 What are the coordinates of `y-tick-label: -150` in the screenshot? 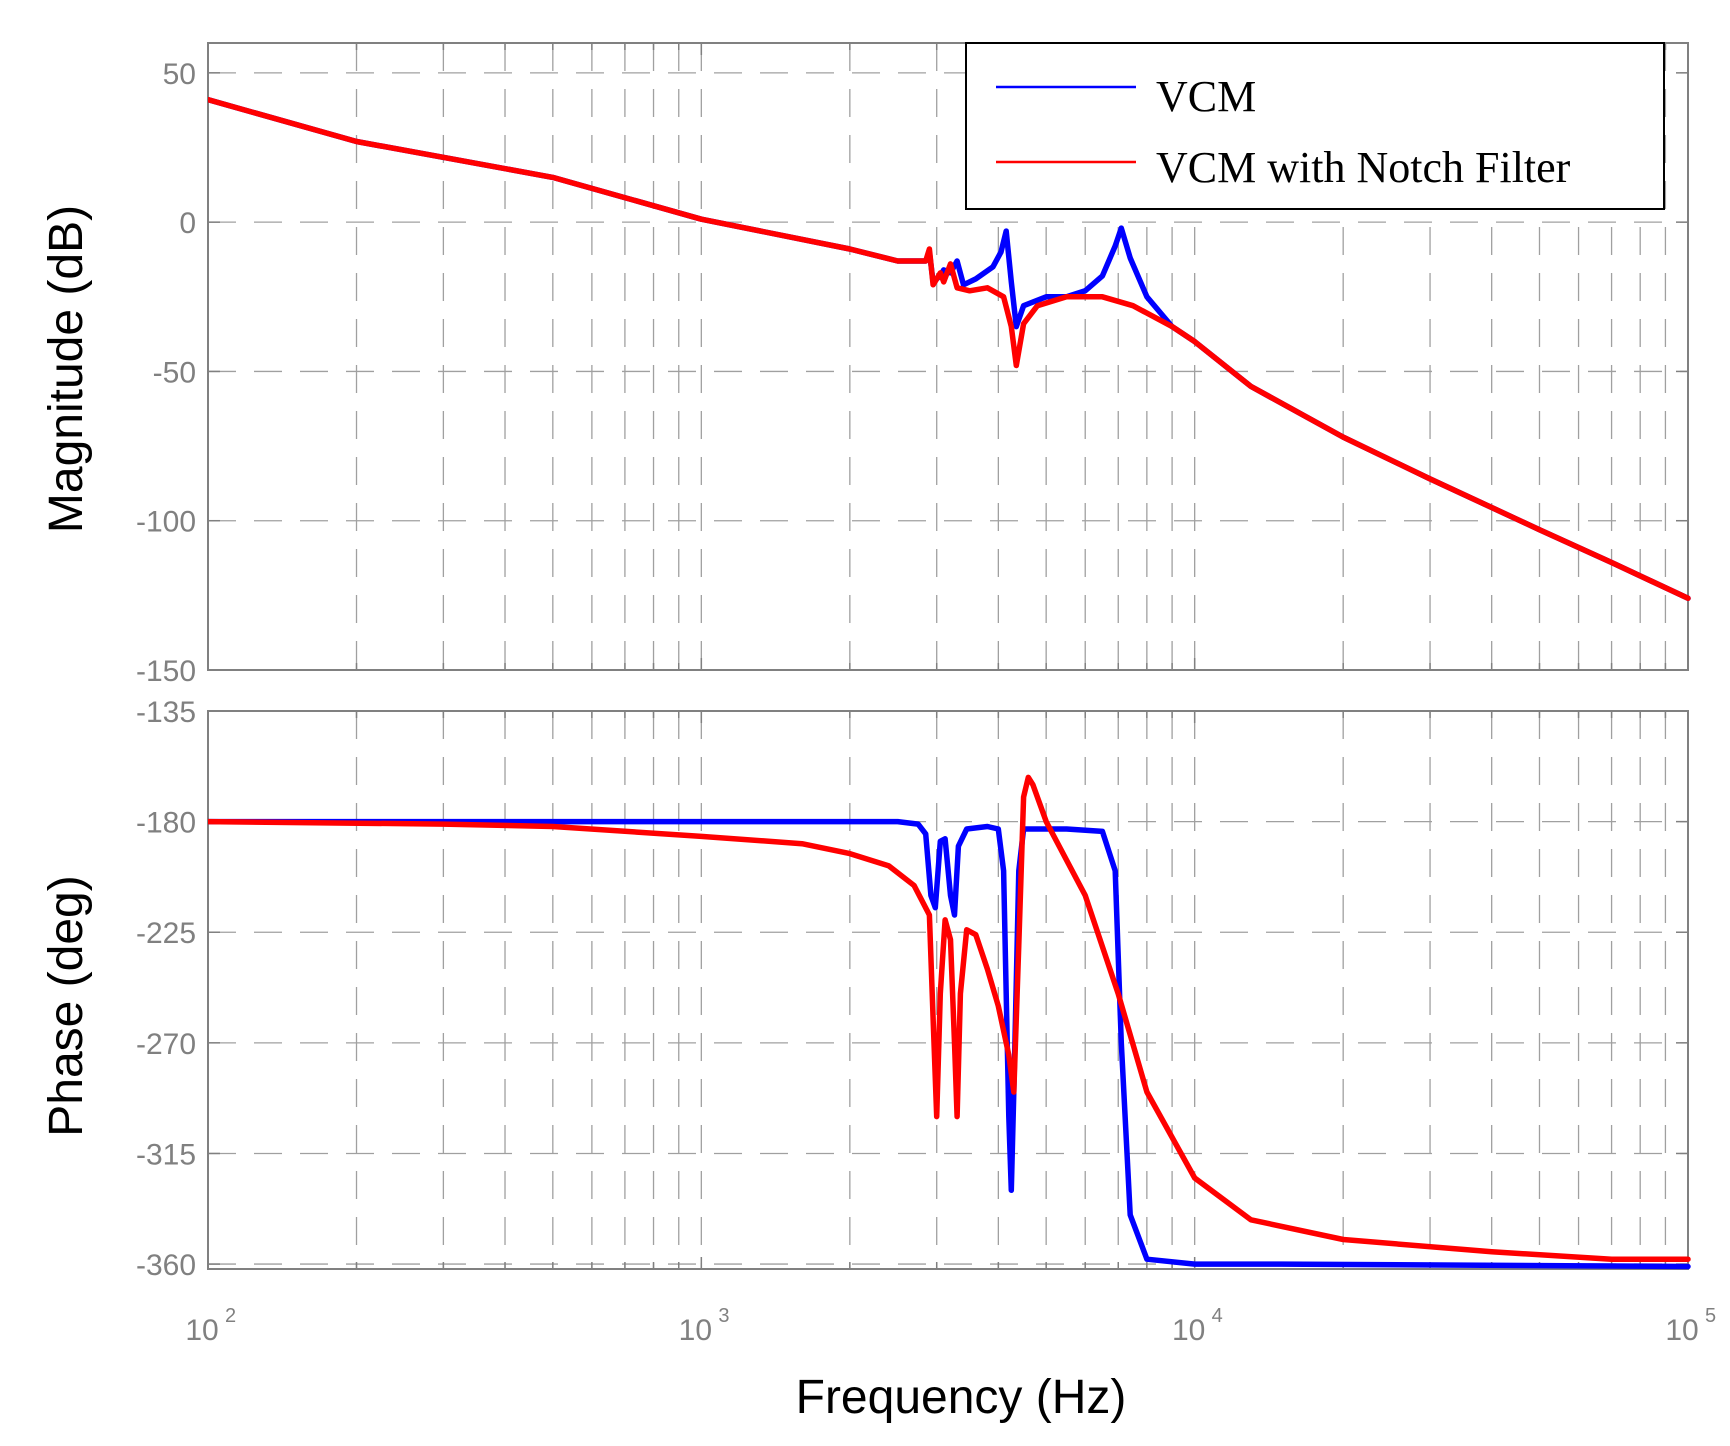 It's located at (166, 671).